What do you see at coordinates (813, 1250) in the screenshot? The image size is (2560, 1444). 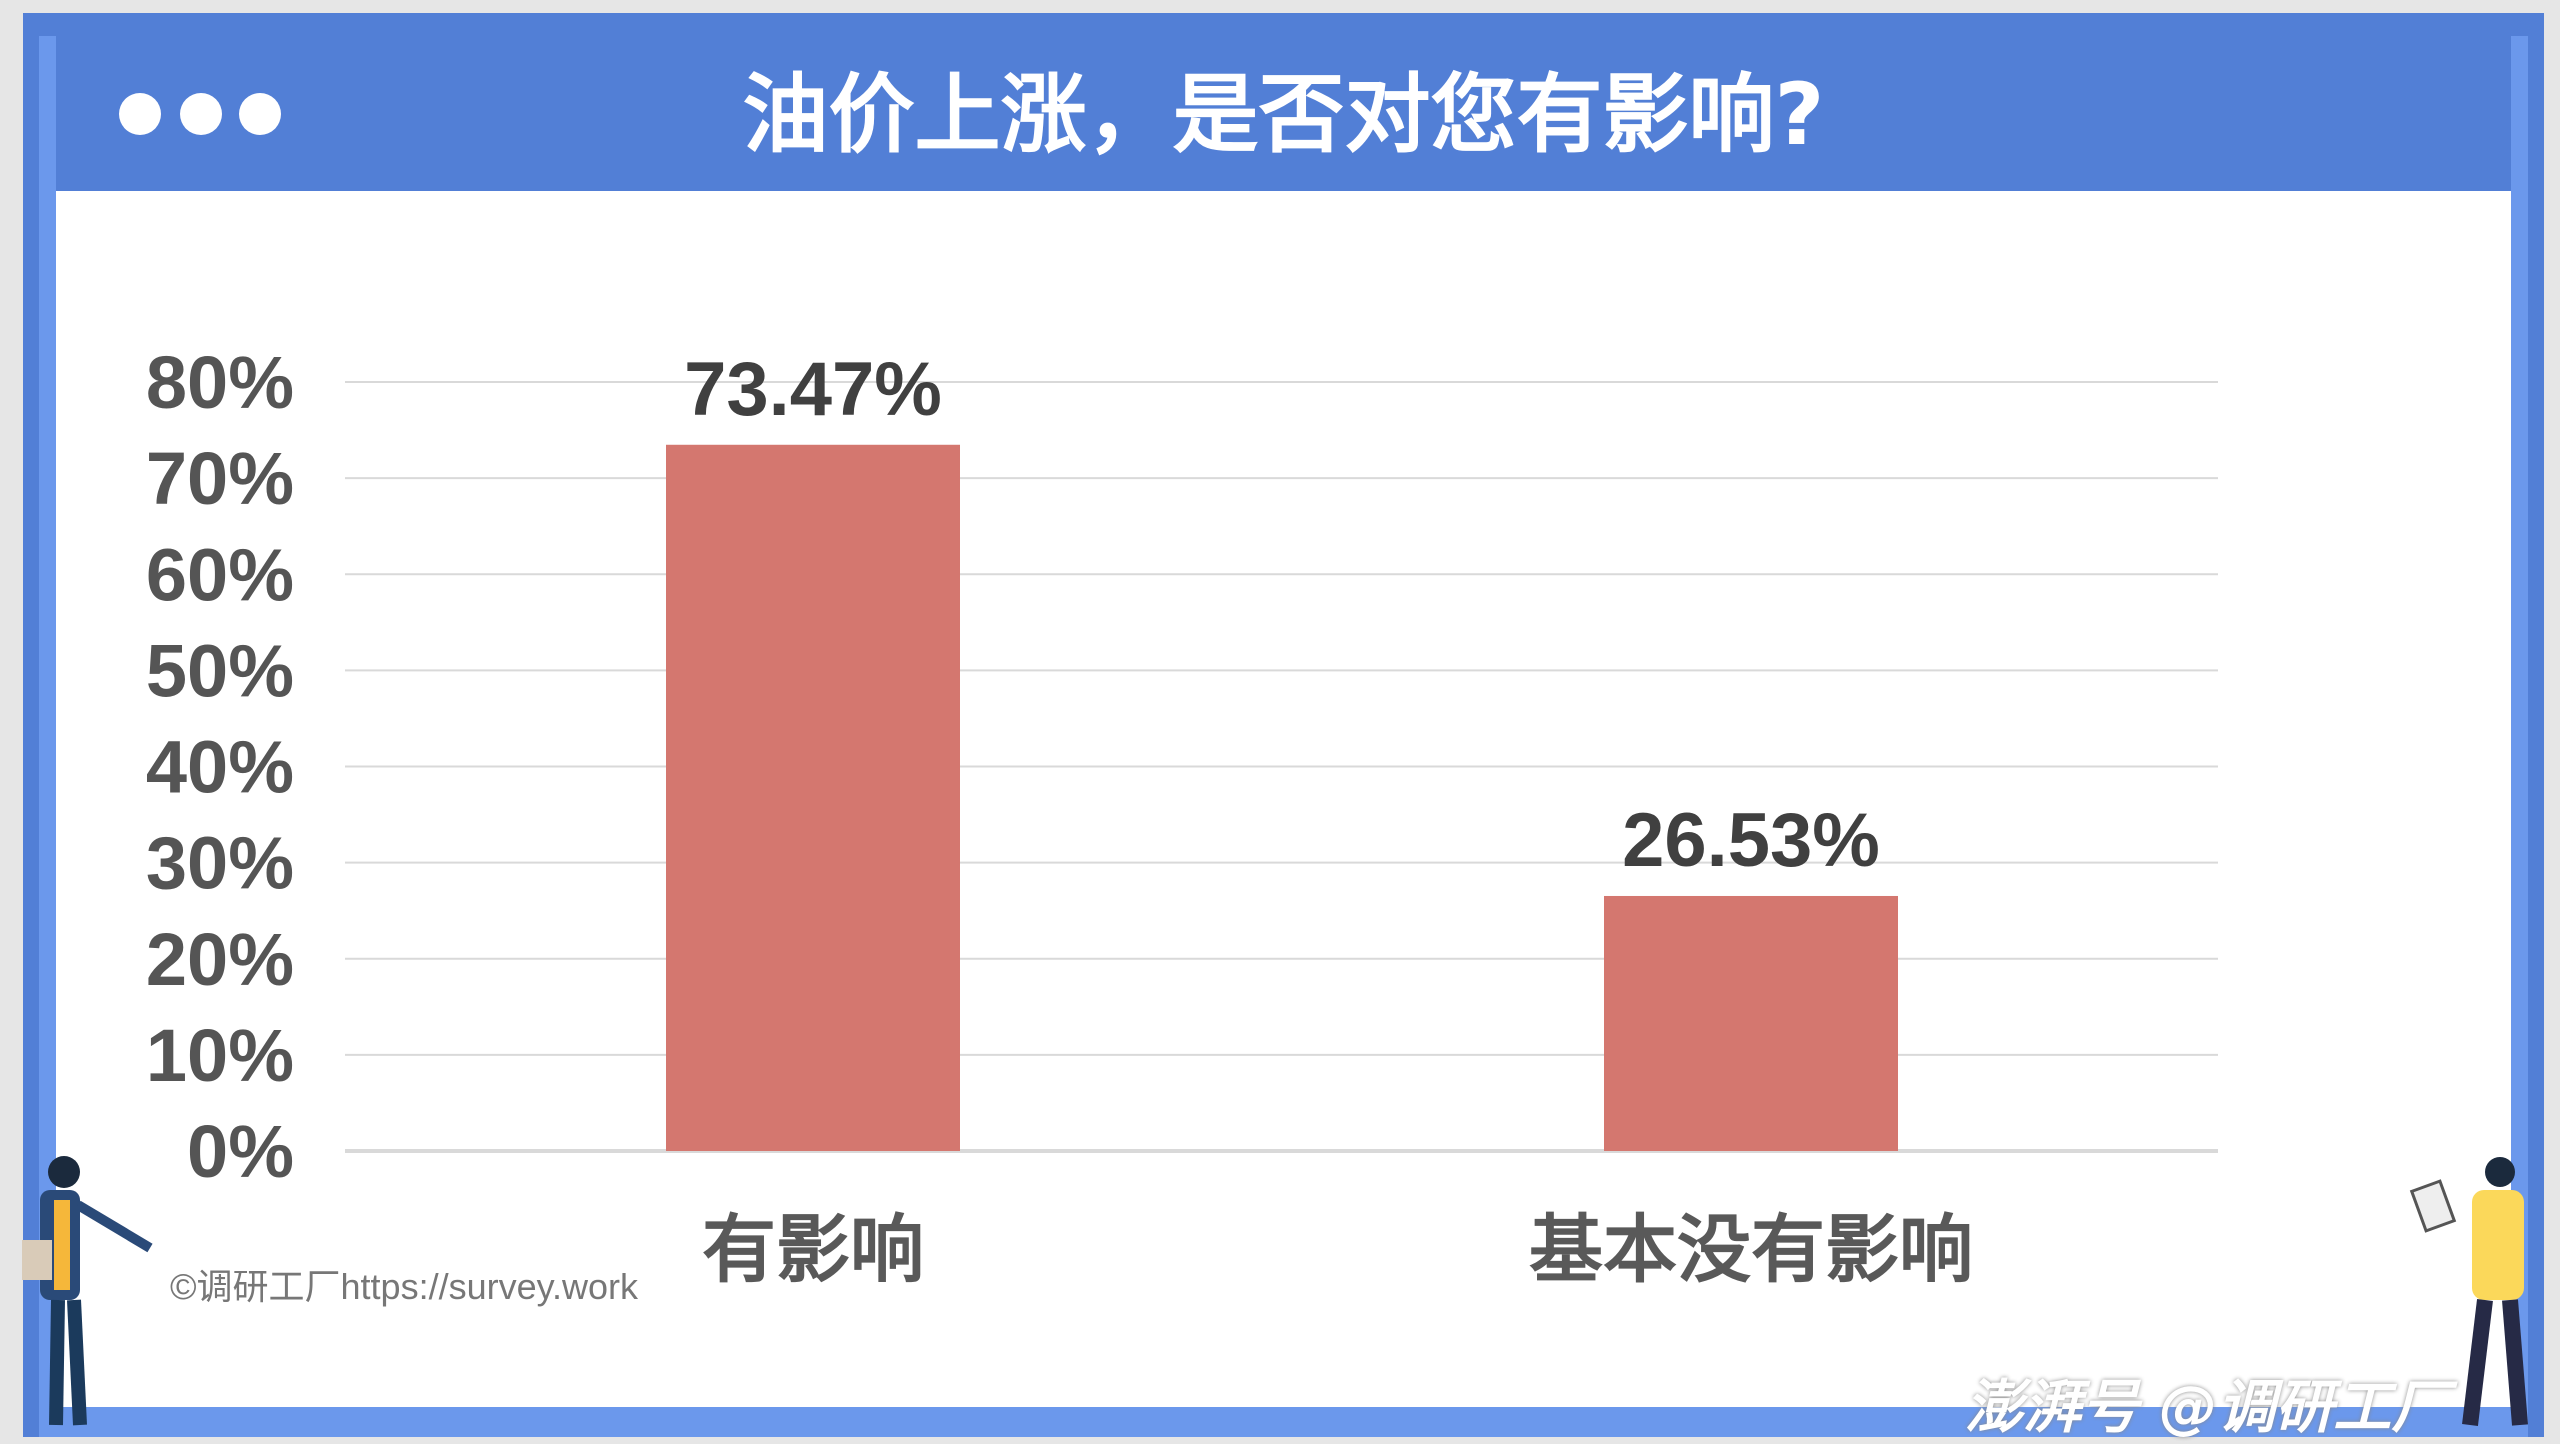 I see `x-category-label: 有影响` at bounding box center [813, 1250].